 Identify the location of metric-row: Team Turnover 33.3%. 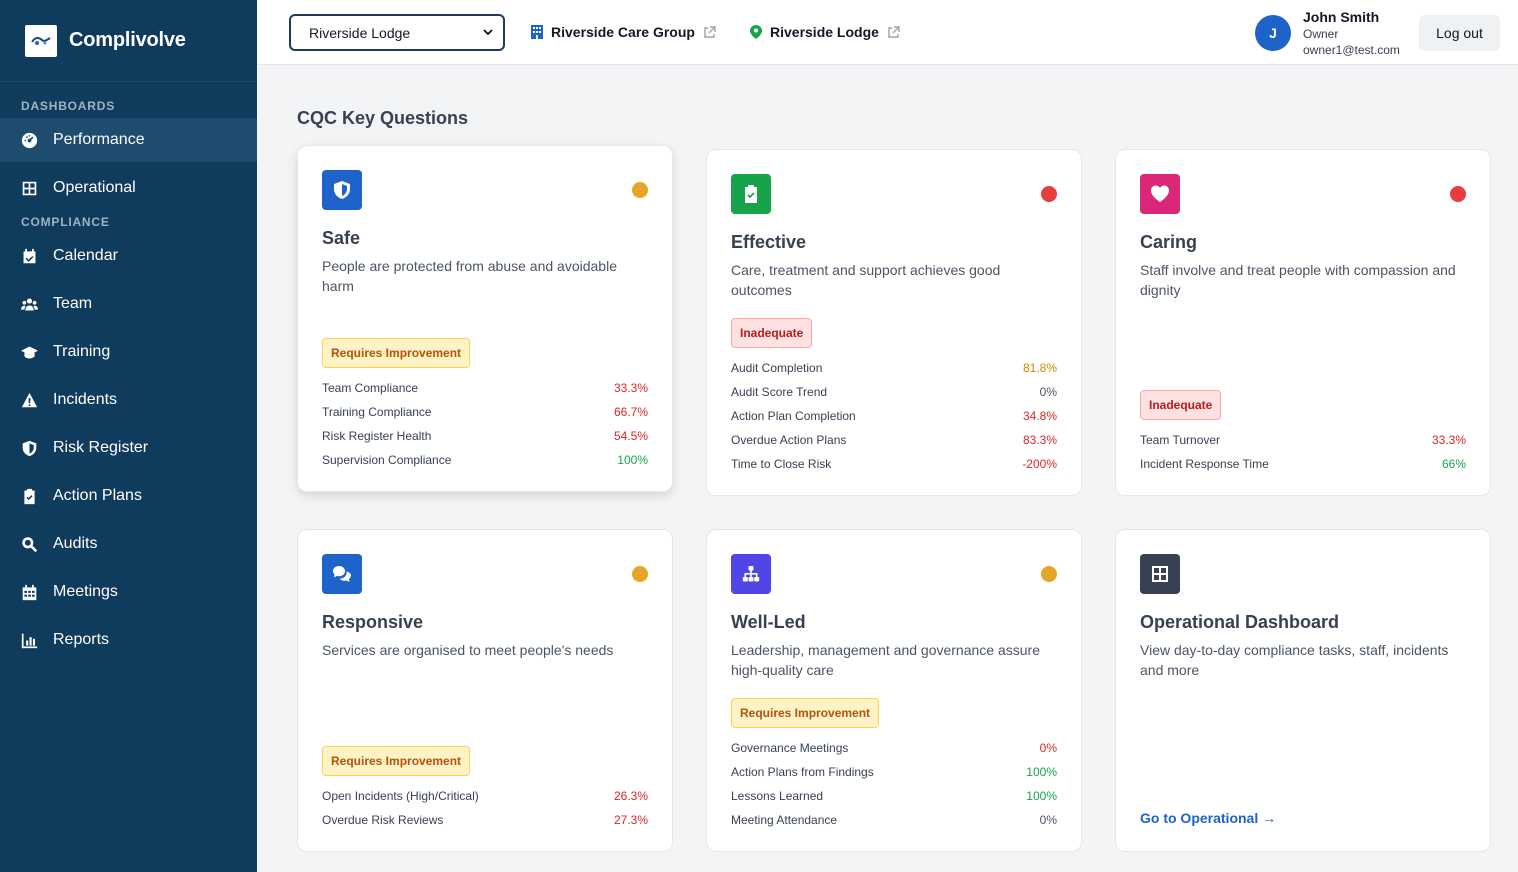
(1303, 440).